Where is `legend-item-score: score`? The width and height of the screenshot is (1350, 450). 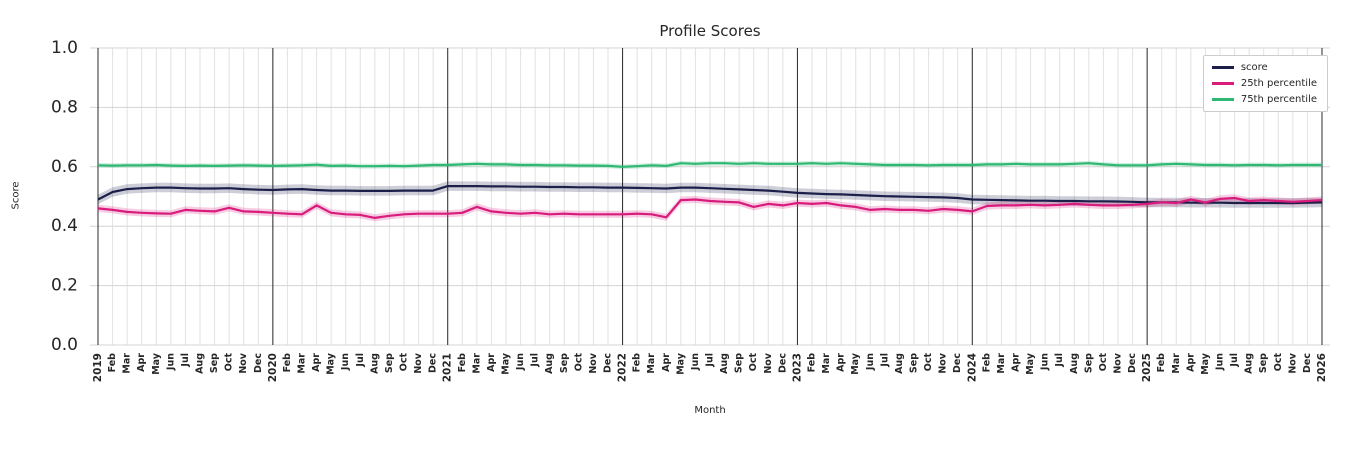
legend-item-score: score is located at coordinates (1264, 67).